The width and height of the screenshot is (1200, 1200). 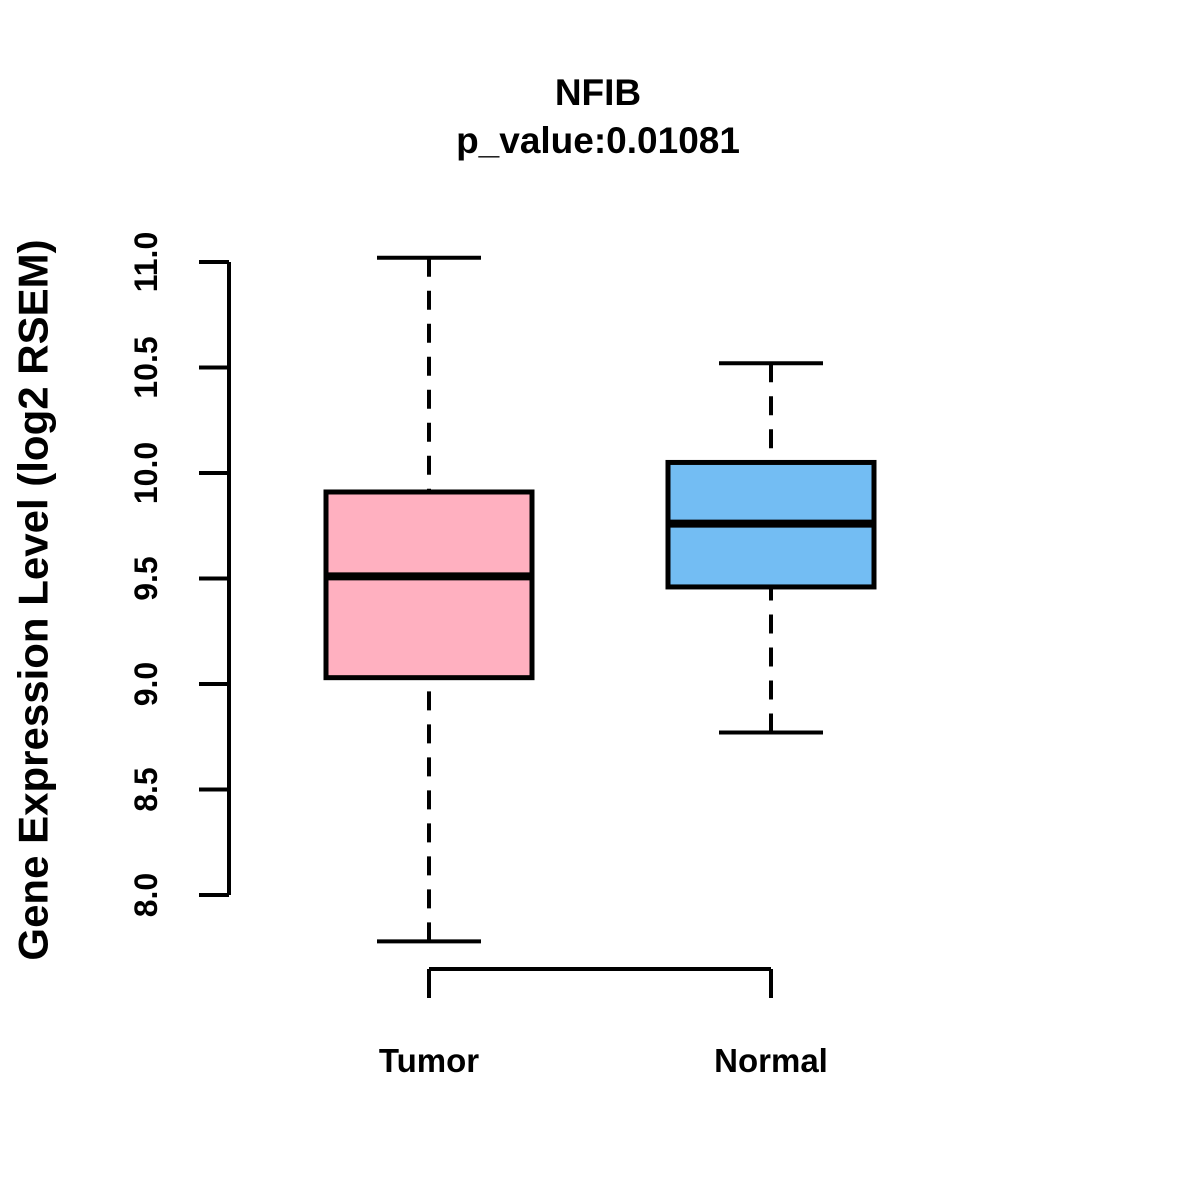 I want to click on x-axis-label-tumor: Tumor, so click(x=429, y=1060).